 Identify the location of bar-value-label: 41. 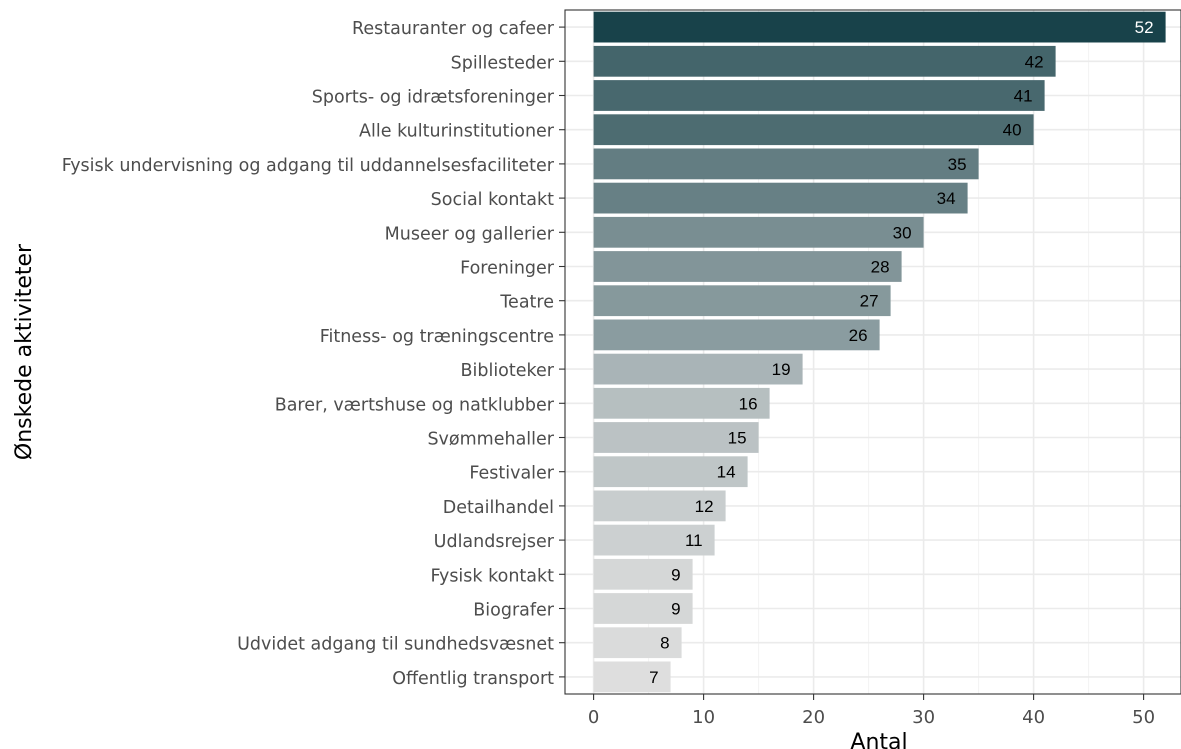
(1023, 96).